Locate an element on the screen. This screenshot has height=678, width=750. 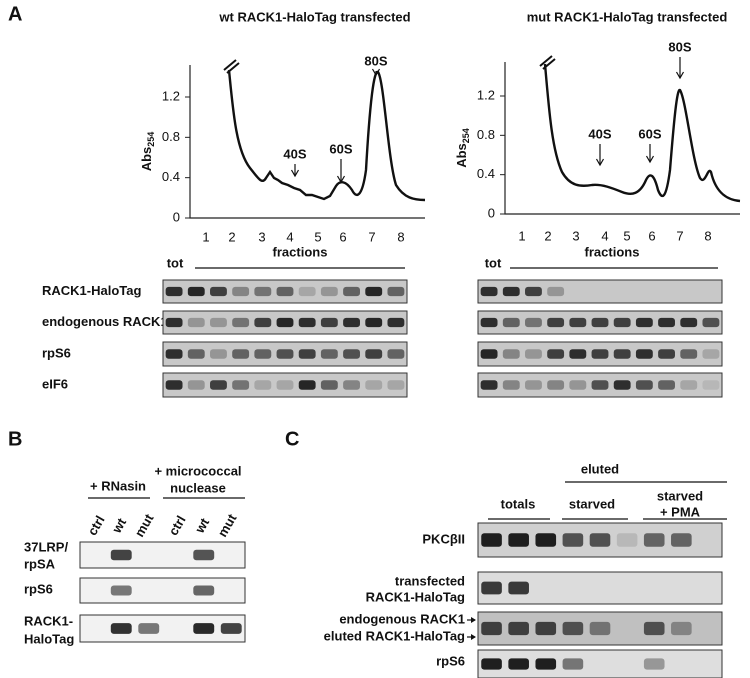
profile-title: wt RACK1-HaloTag transfected is located at coordinates (314, 16).